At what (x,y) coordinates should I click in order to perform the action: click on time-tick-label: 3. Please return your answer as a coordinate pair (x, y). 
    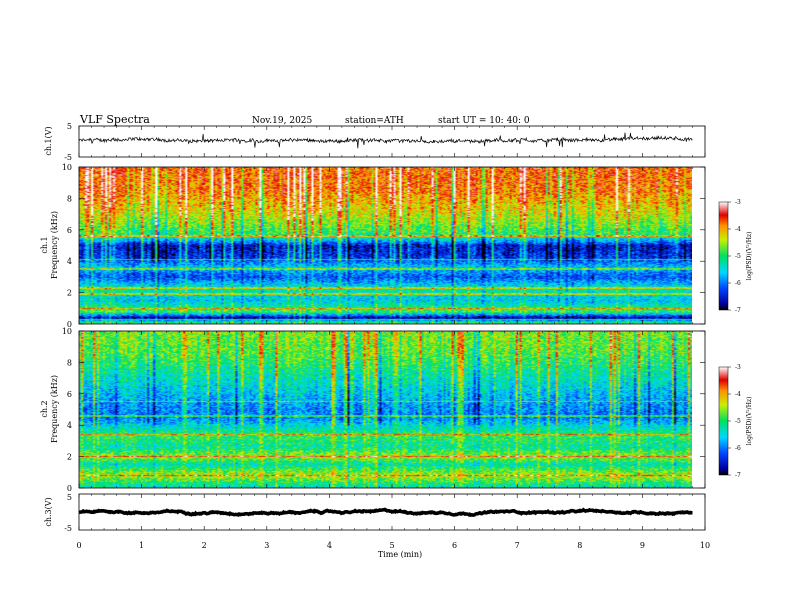
    Looking at the image, I should click on (266, 545).